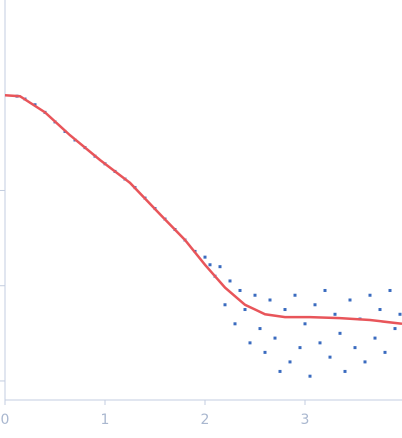 The width and height of the screenshot is (402, 438). What do you see at coordinates (105, 420) in the screenshot?
I see `x-tick-label: 1` at bounding box center [105, 420].